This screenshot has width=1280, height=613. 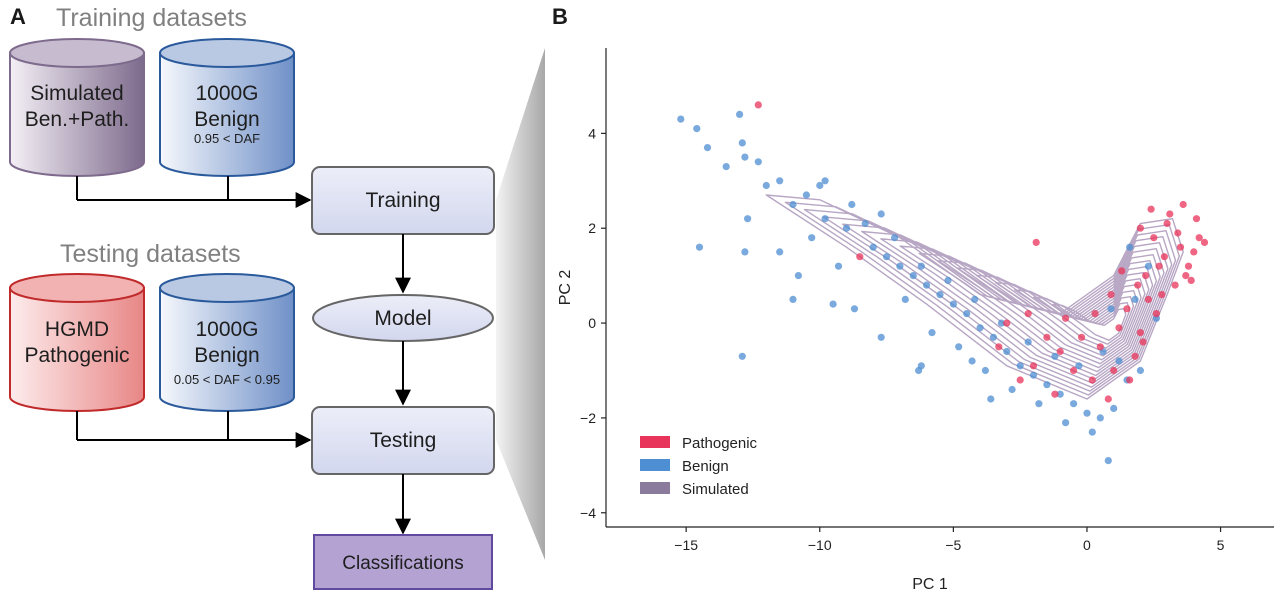 What do you see at coordinates (226, 355) in the screenshot?
I see `1000g-test-label-line2: Benign` at bounding box center [226, 355].